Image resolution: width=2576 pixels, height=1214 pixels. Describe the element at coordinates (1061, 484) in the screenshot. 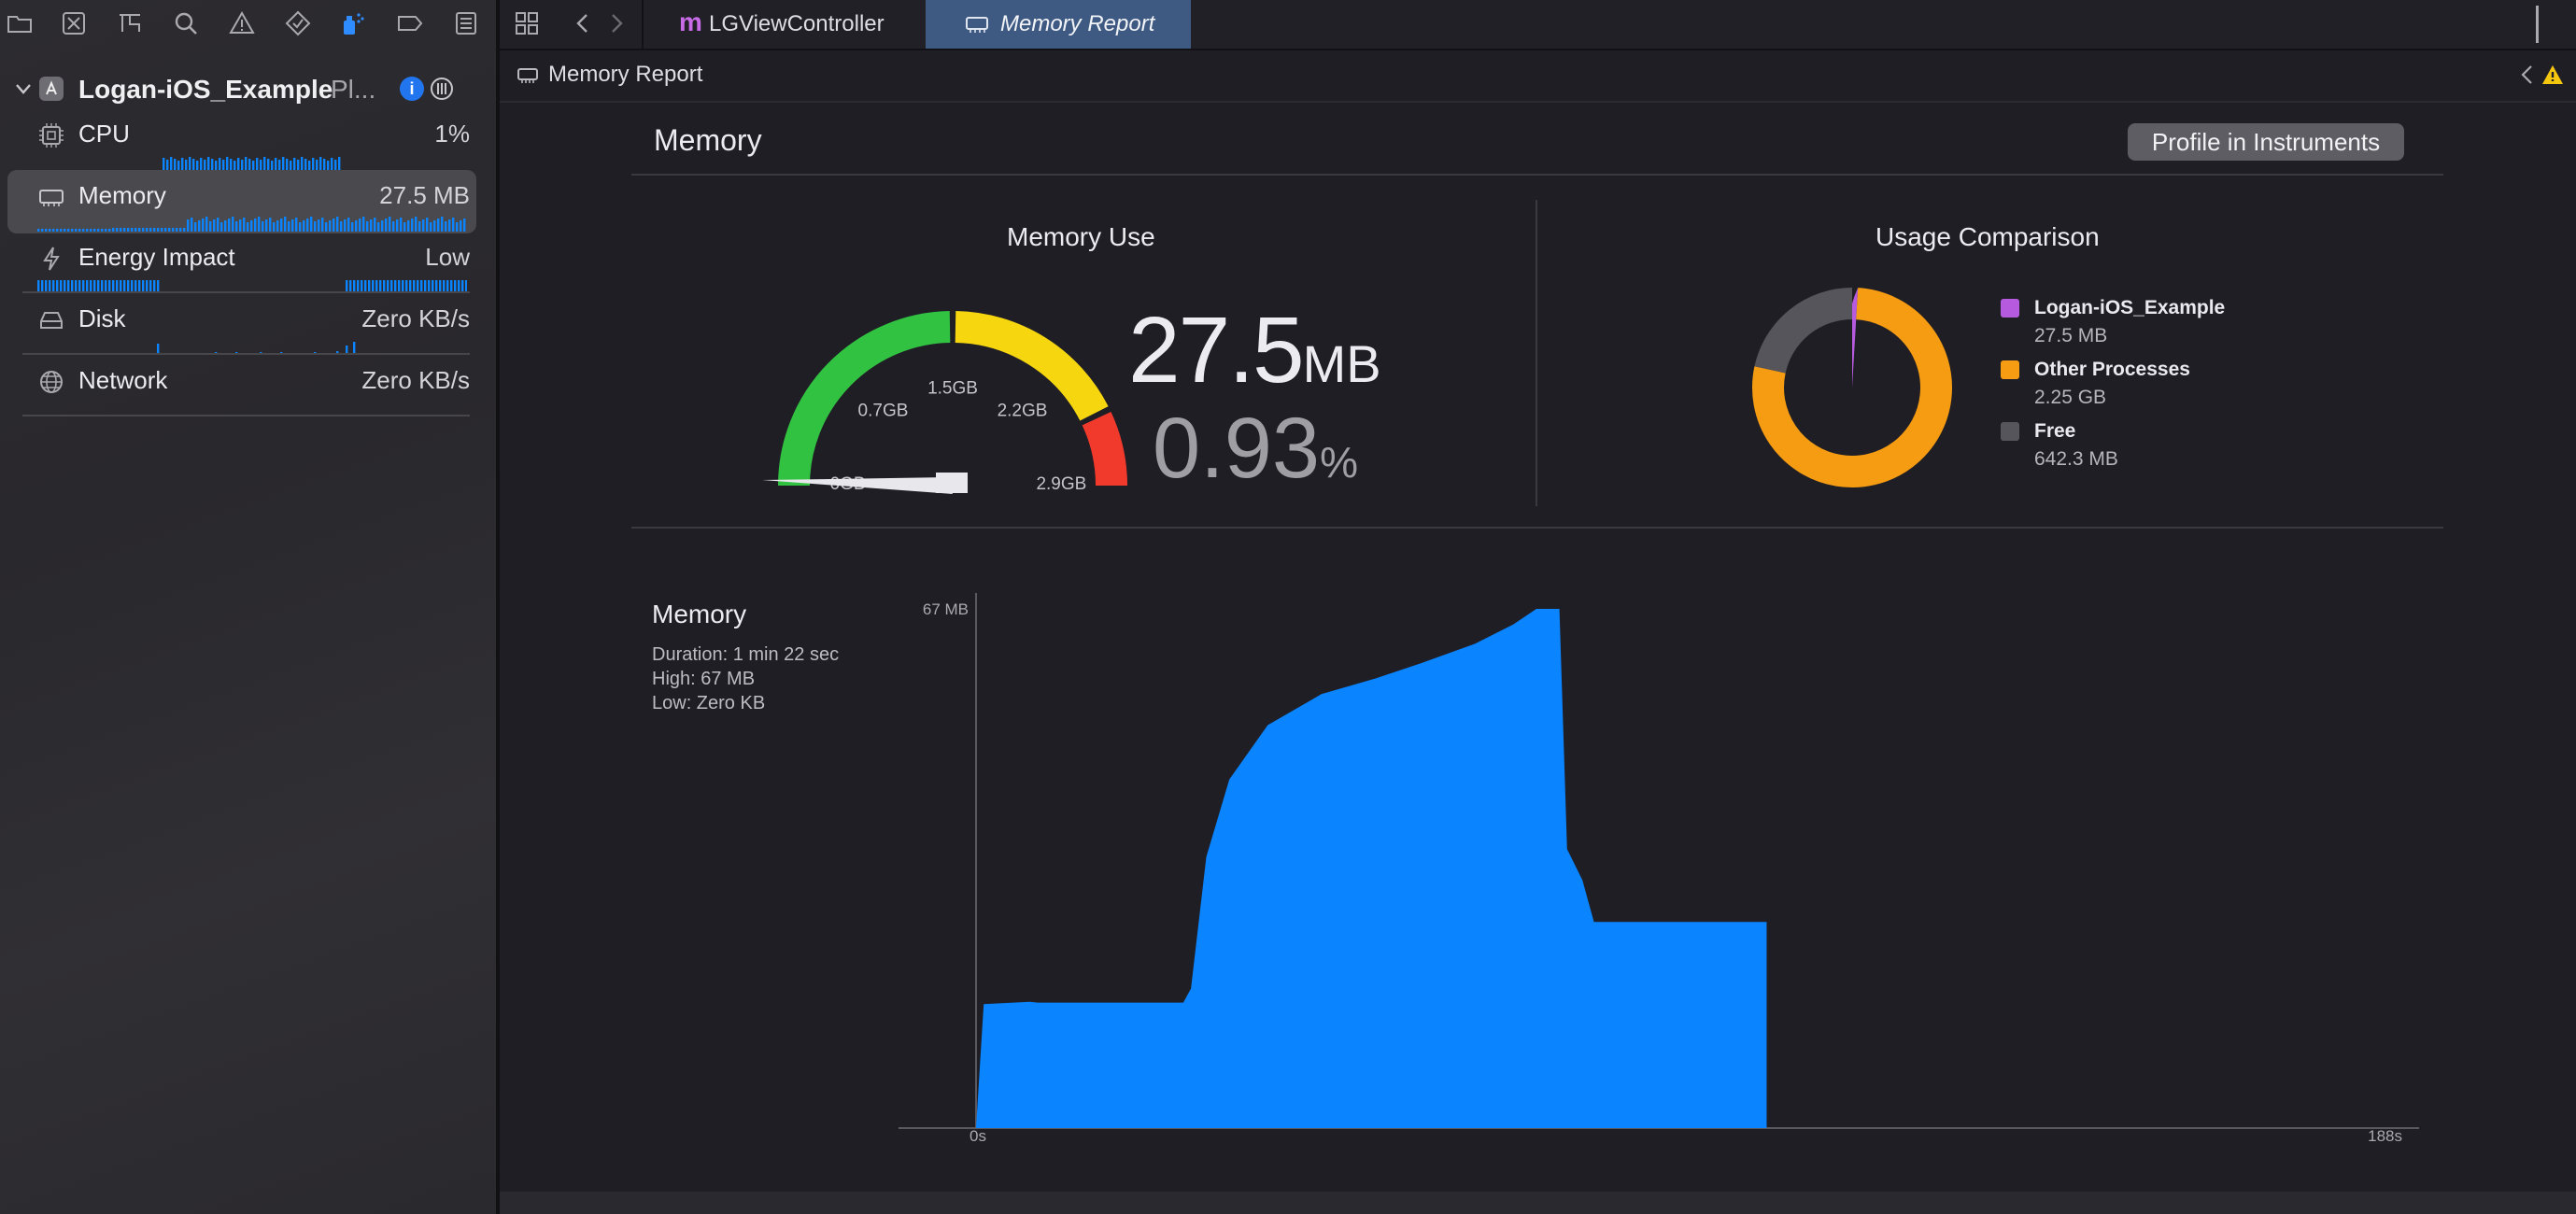

I see `gauge-tick-label: 2.9GB` at that location.